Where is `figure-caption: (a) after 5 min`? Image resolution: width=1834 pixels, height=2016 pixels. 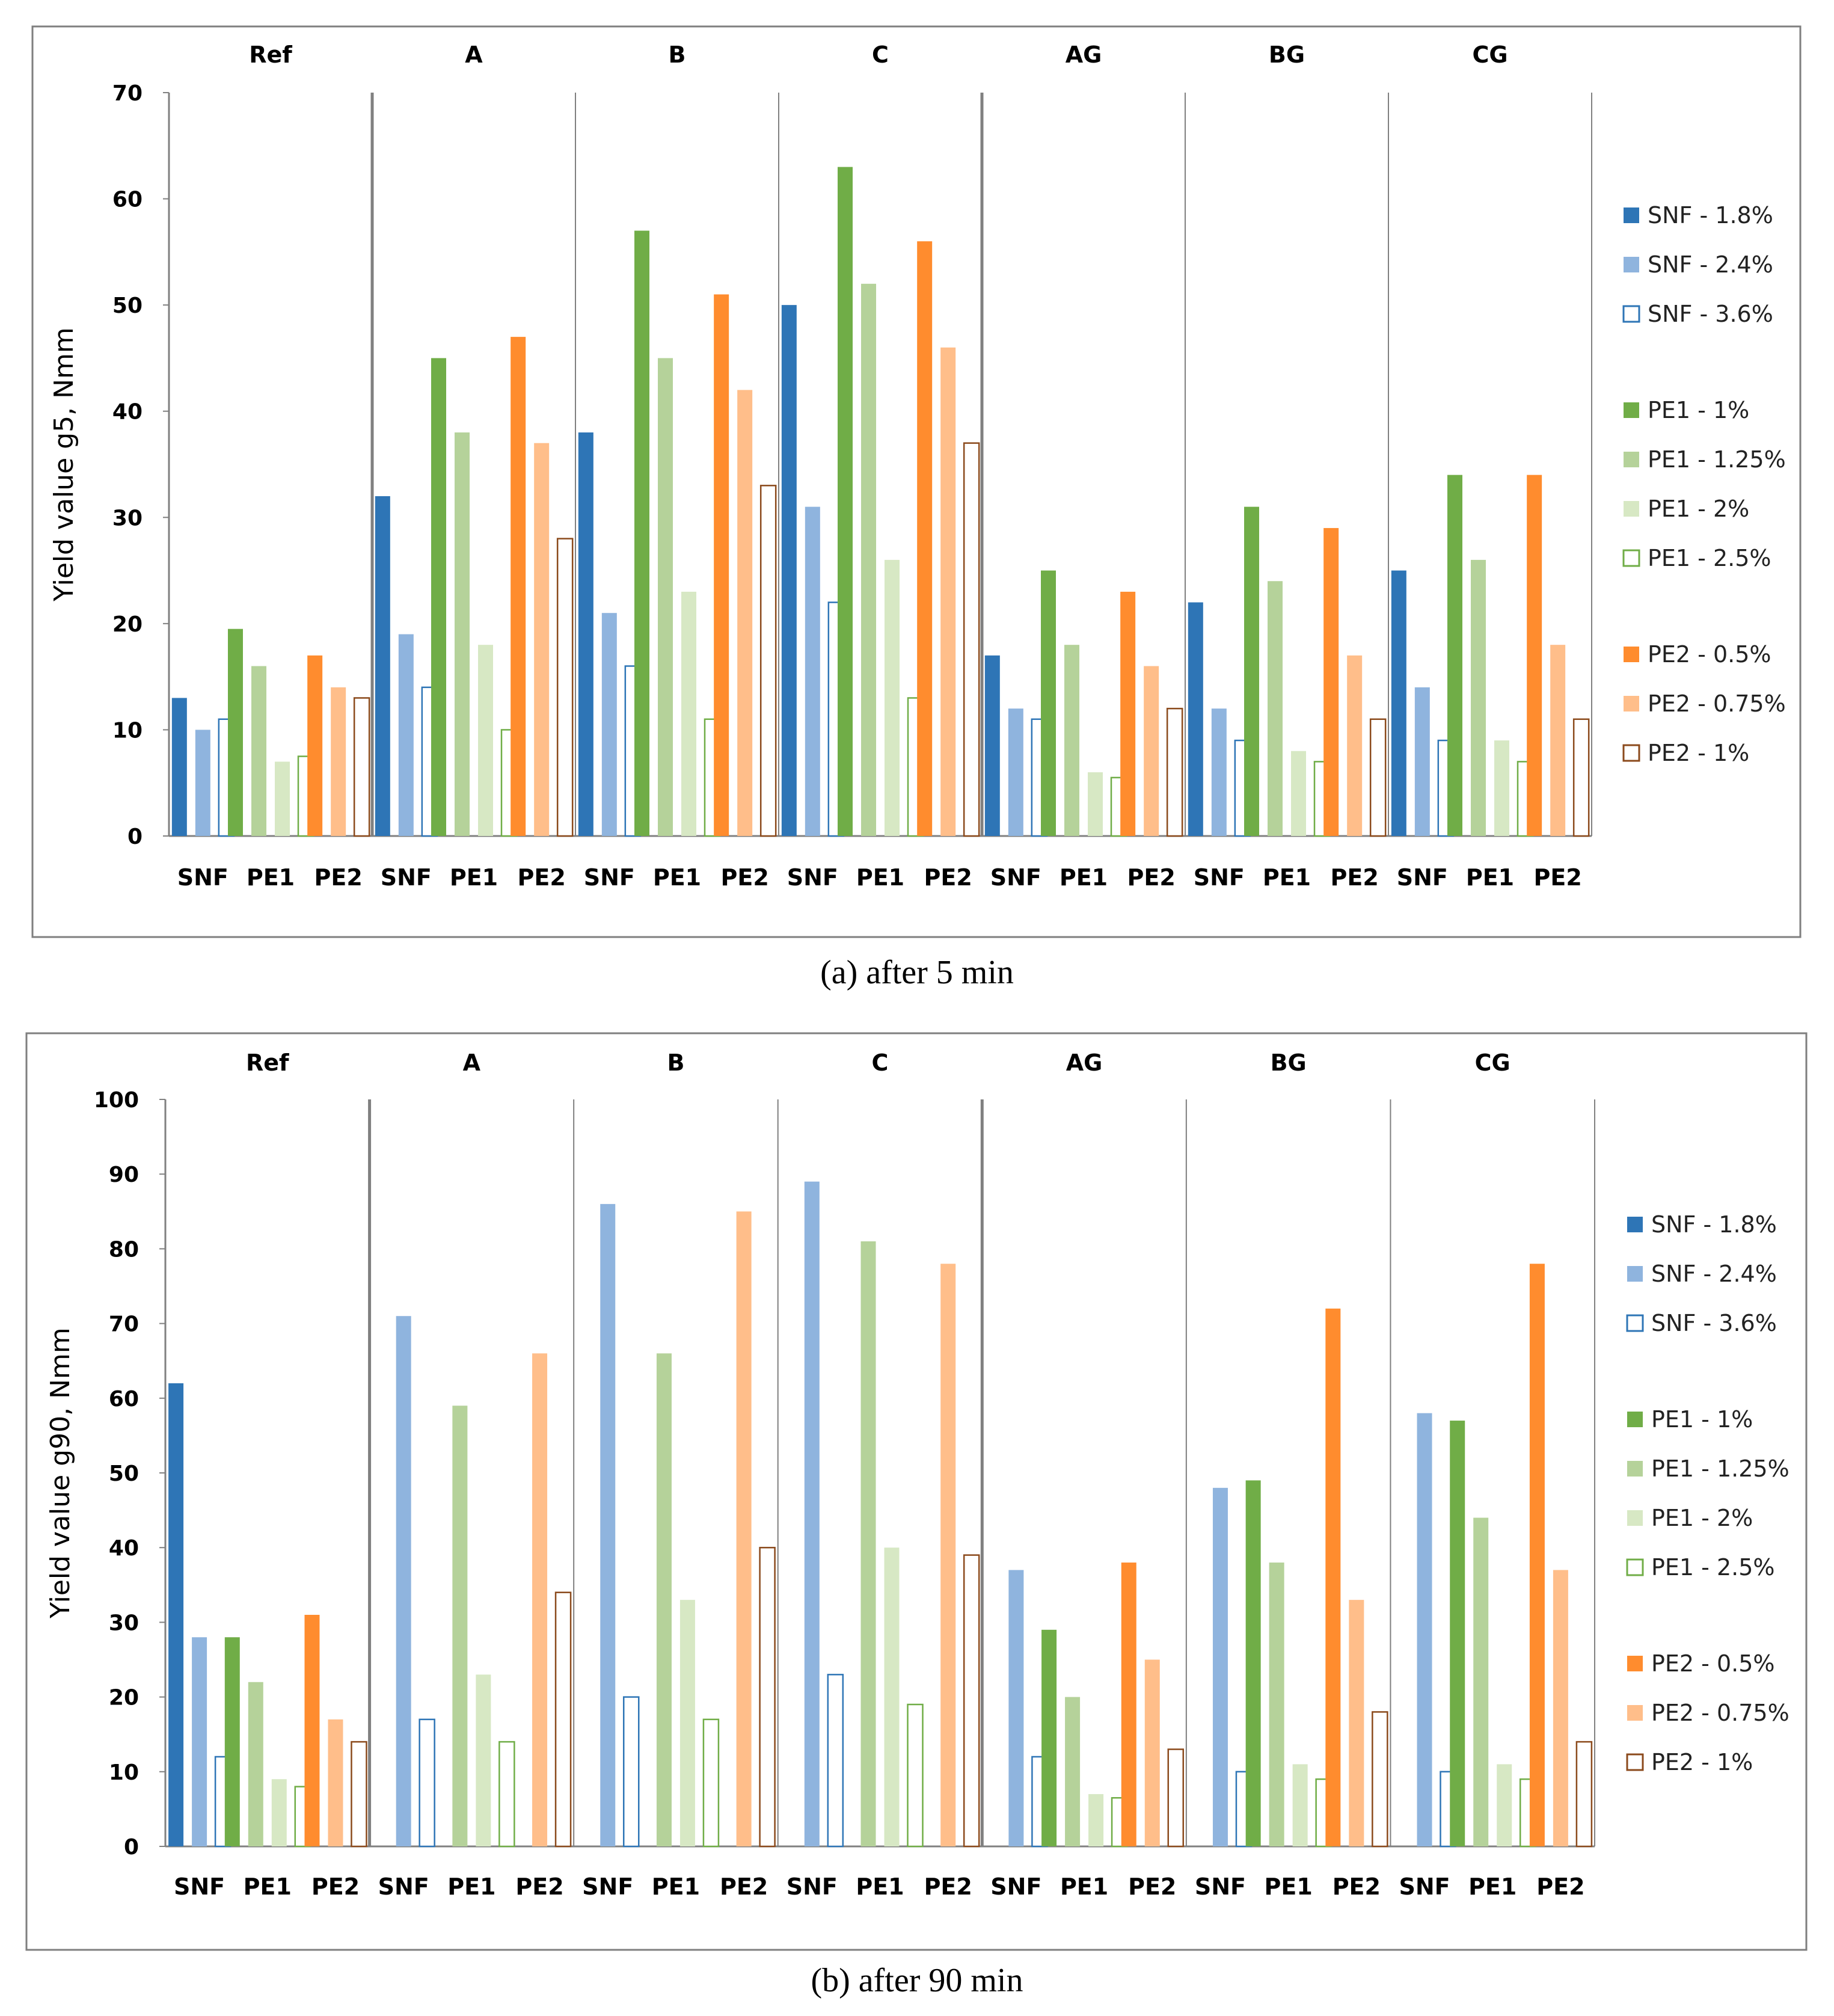
figure-caption: (a) after 5 min is located at coordinates (917, 973).